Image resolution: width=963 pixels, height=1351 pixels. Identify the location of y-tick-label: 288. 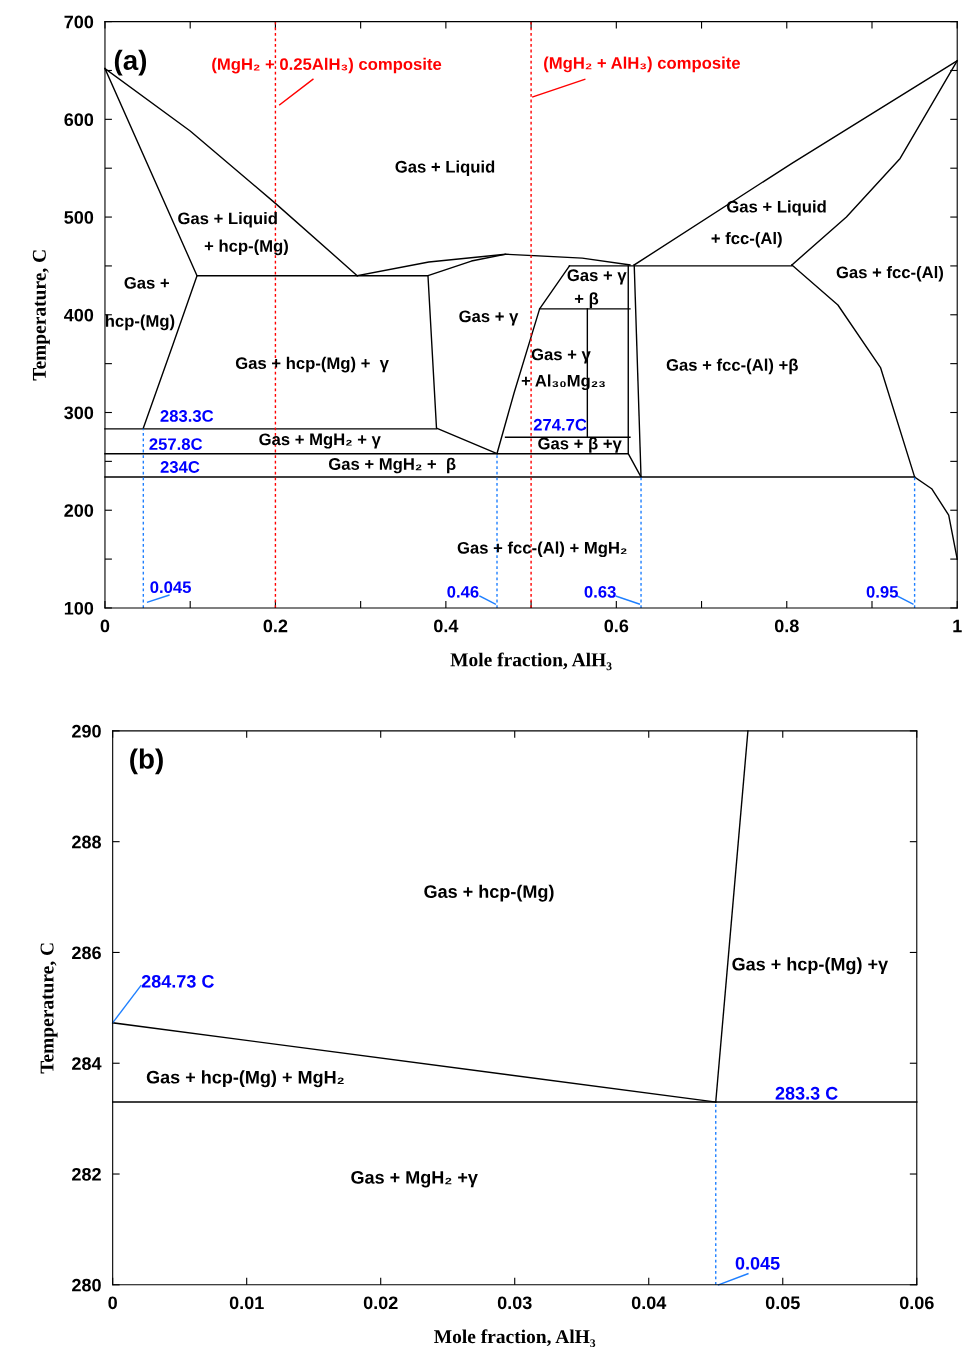
(87, 842).